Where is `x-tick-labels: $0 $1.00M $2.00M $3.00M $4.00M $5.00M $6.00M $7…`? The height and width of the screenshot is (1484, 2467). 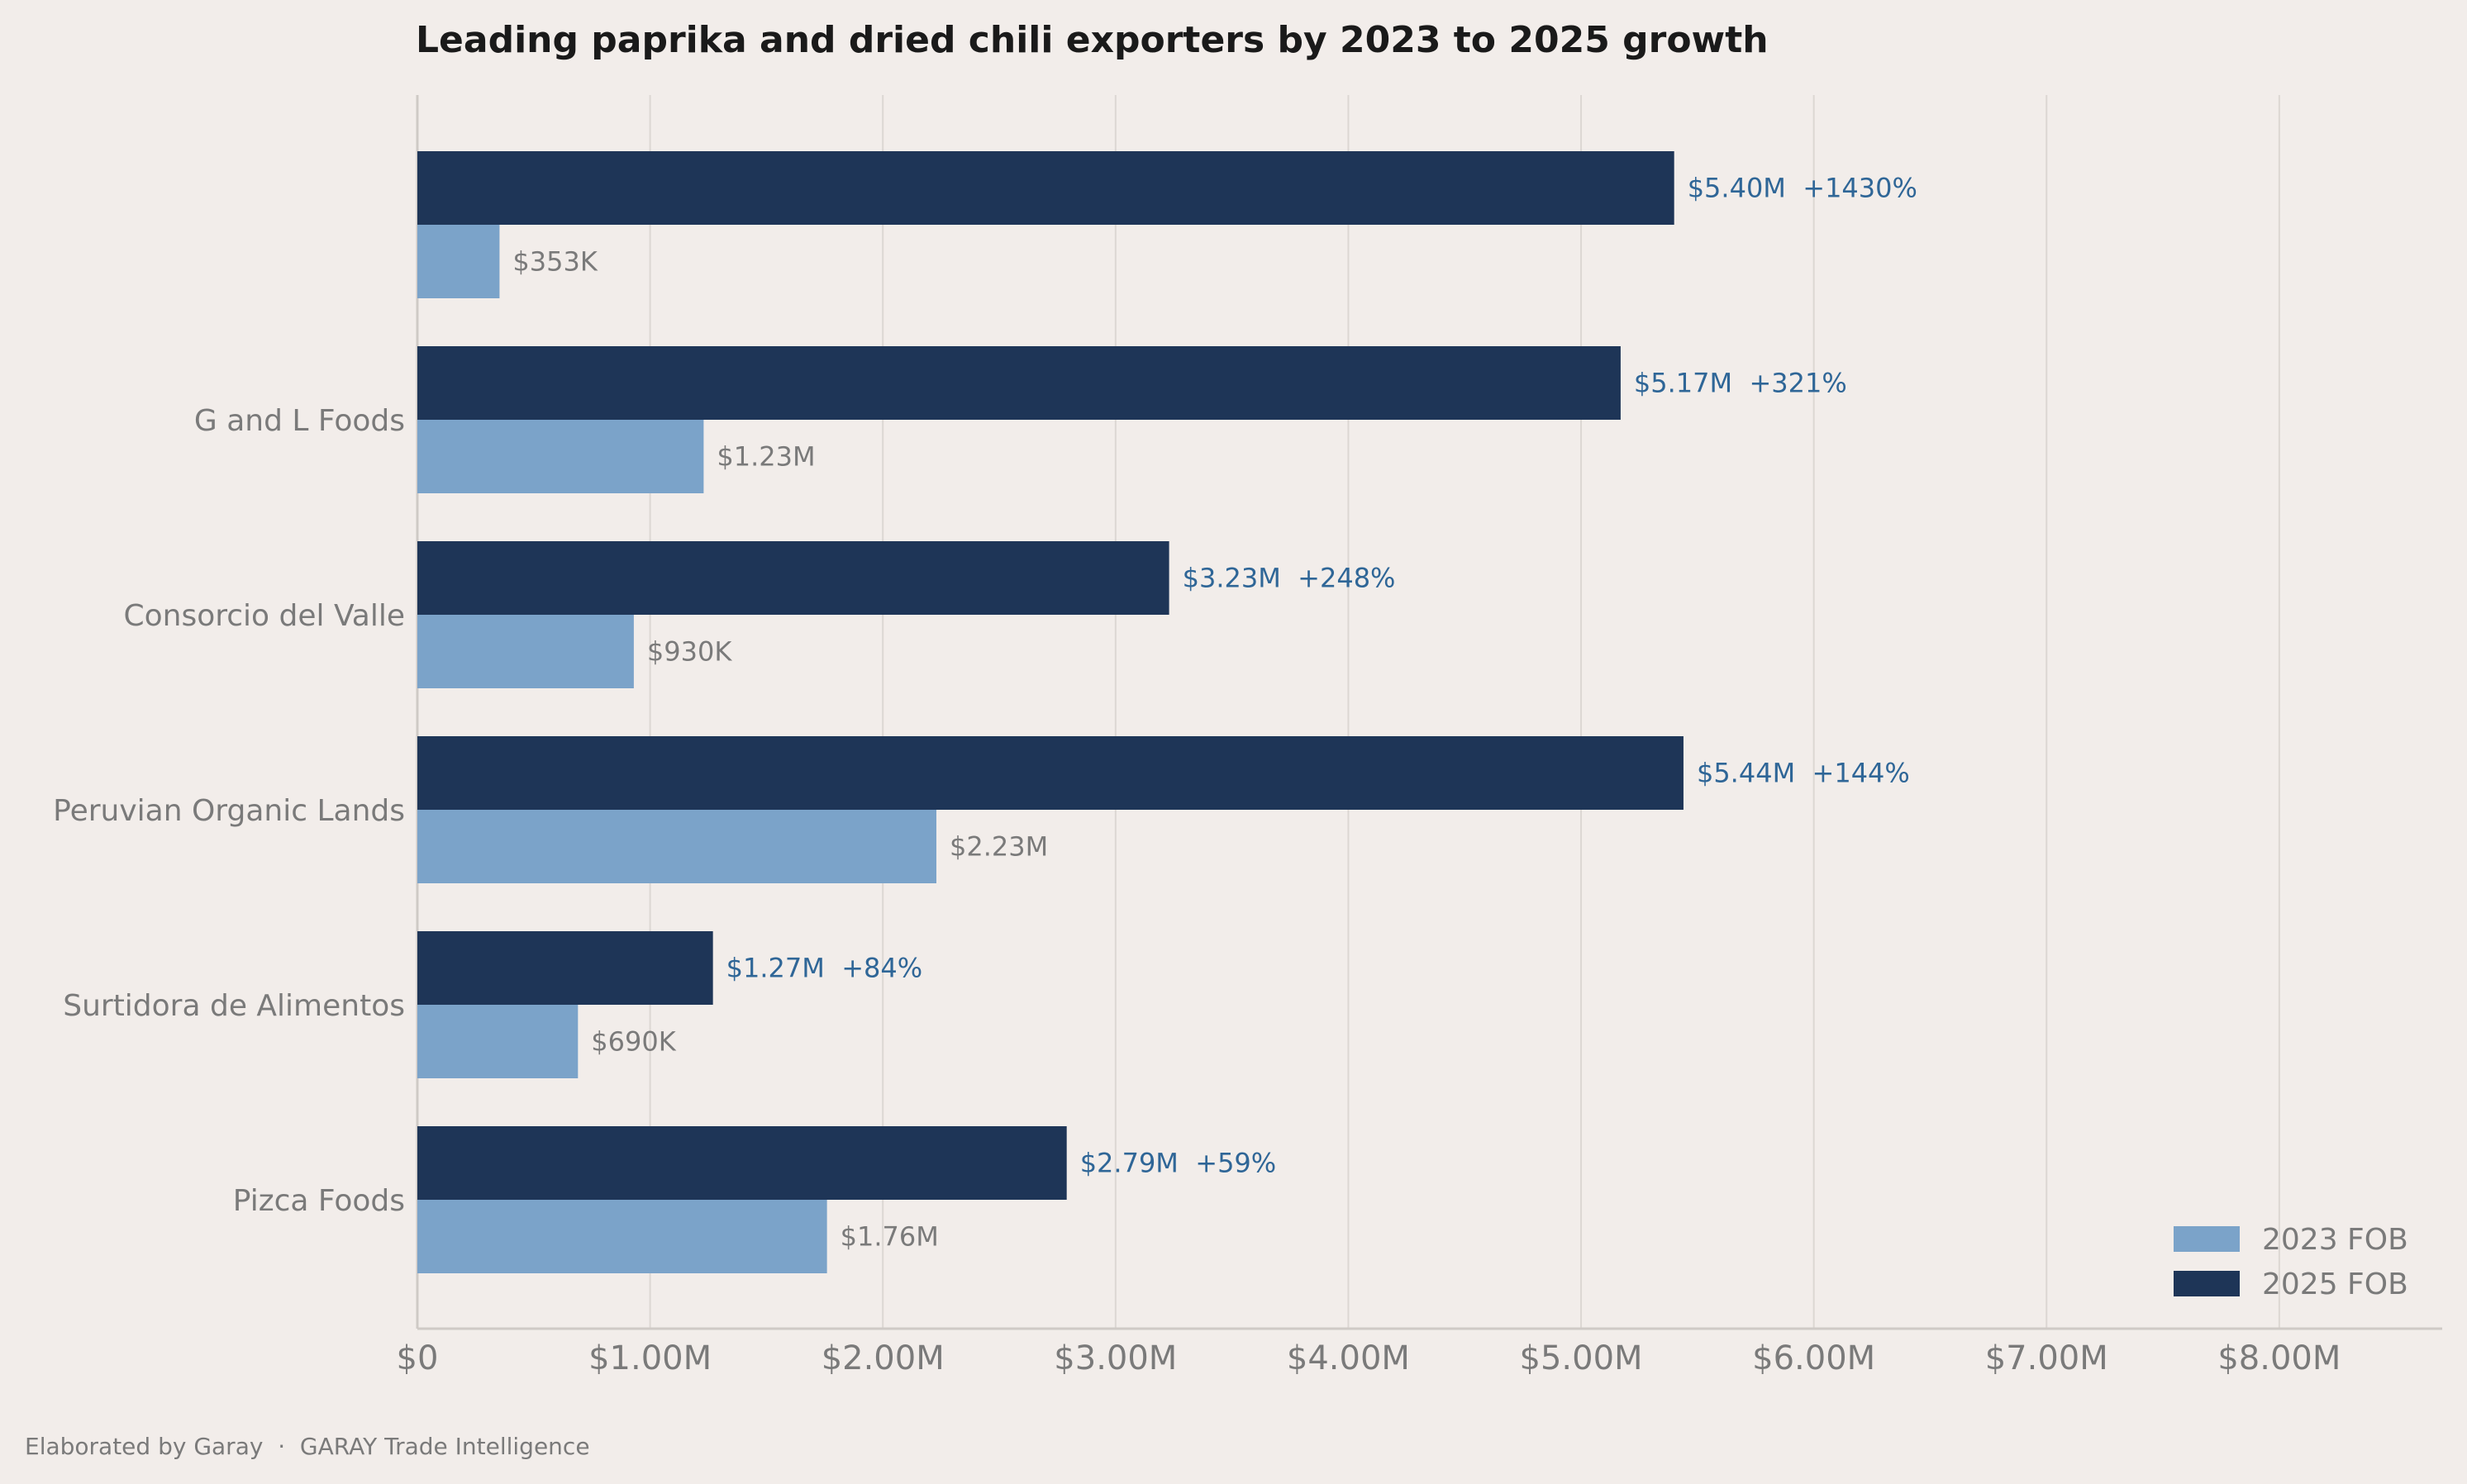 x-tick-labels: $0 $1.00M $2.00M $3.00M $4.00M $5.00M $6.00M $7… is located at coordinates (1369, 1358).